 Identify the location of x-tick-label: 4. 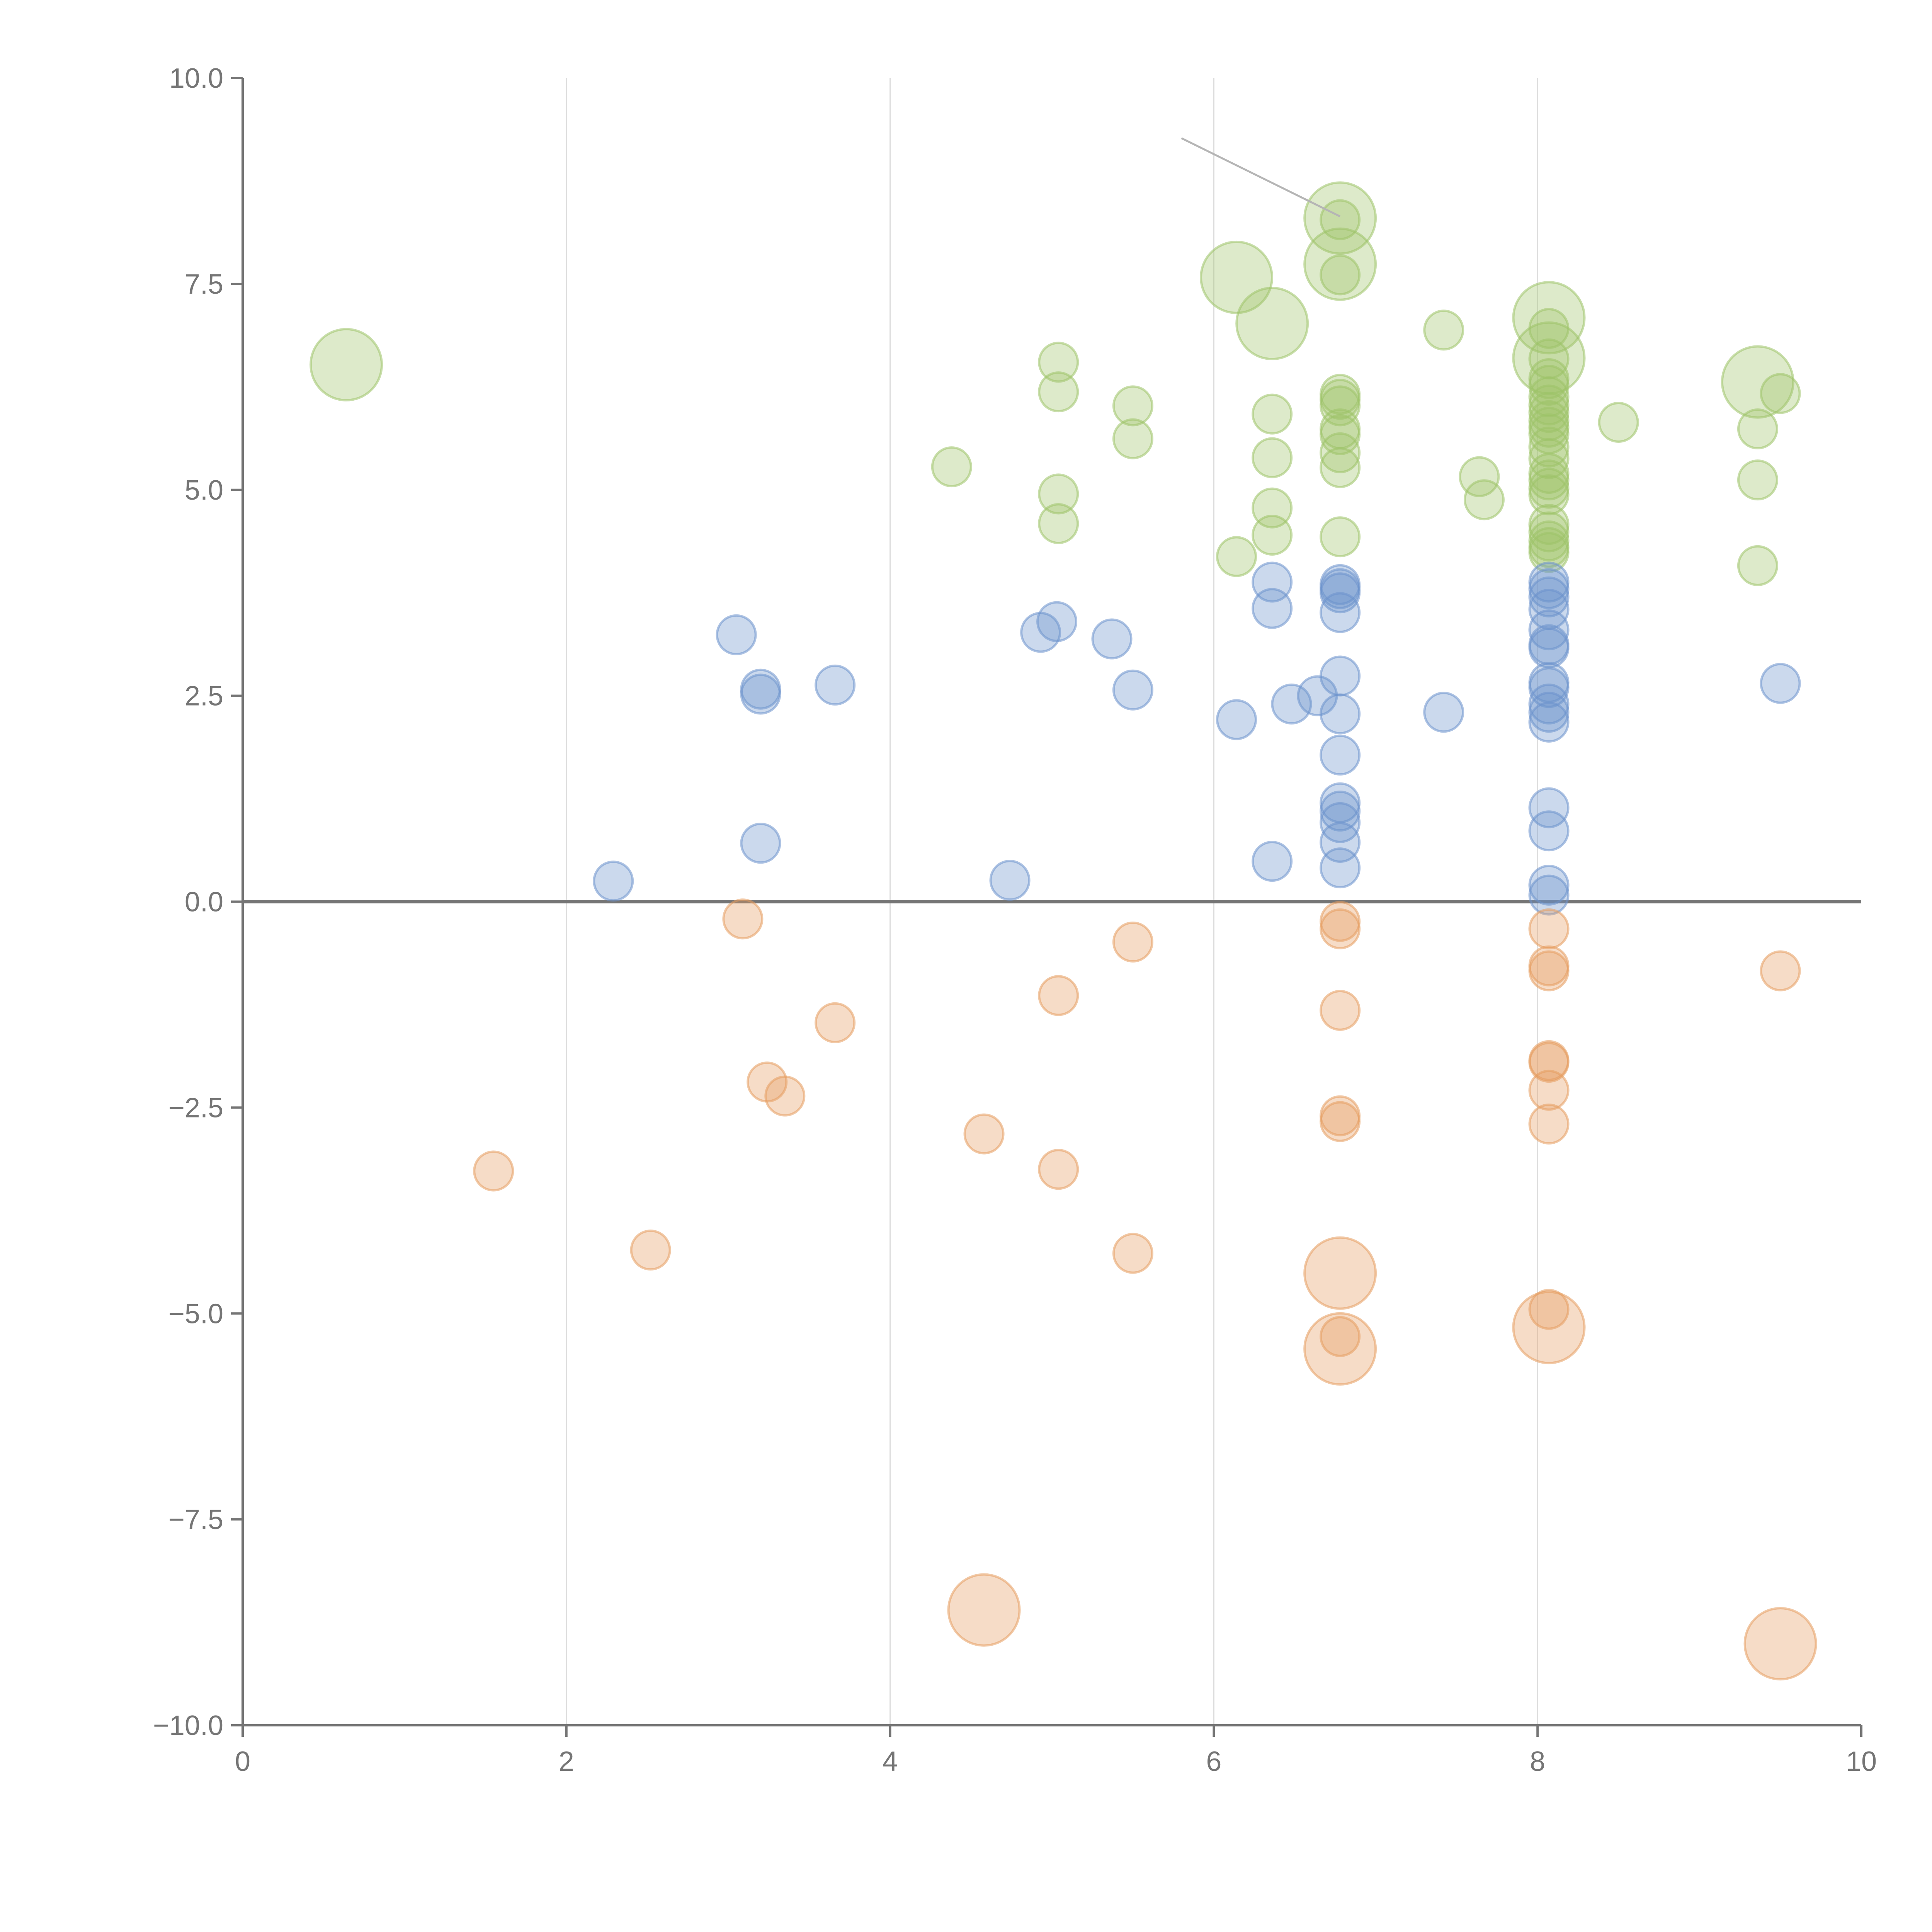
(891, 1761).